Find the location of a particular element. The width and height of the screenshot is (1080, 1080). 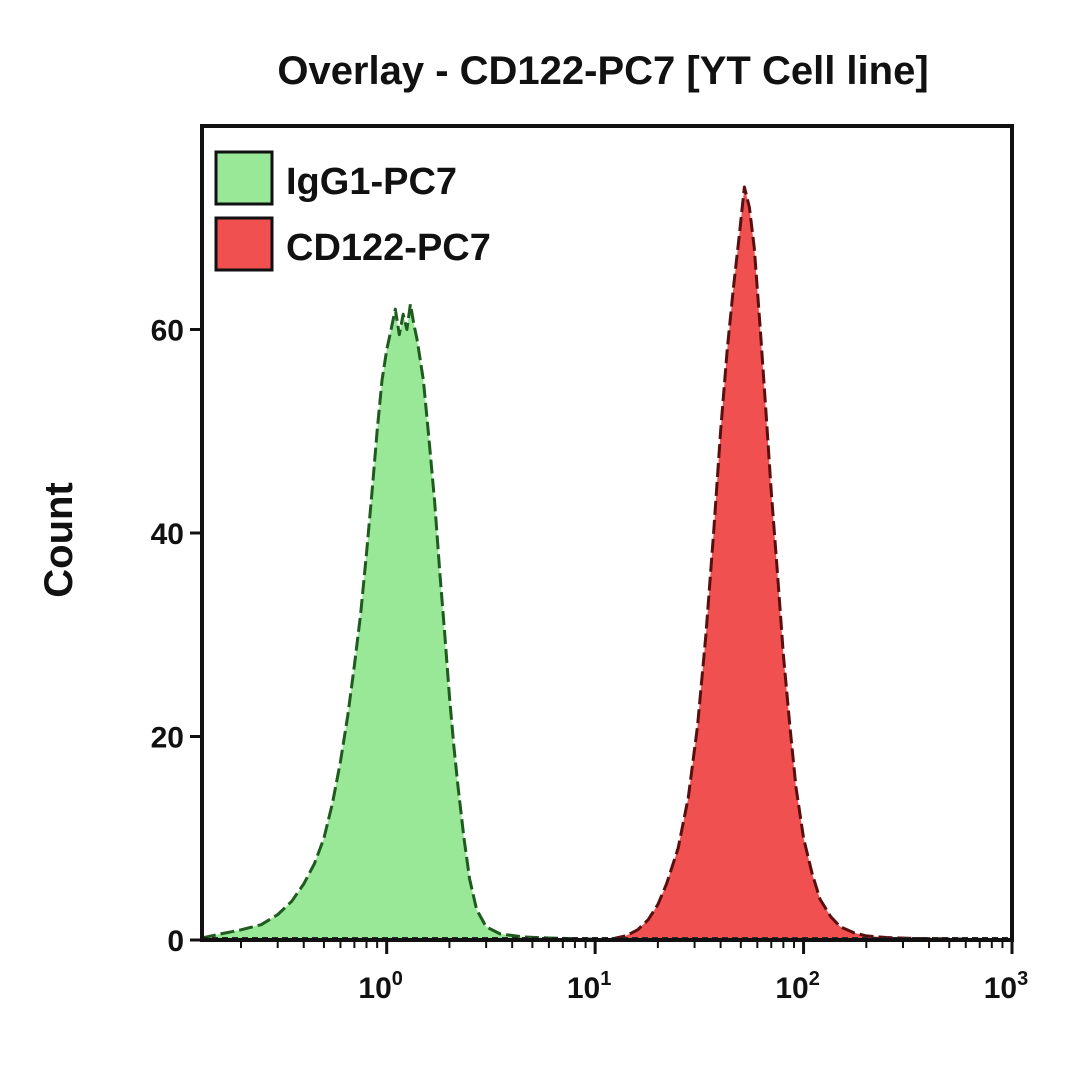

x-tick-label: 10¹ is located at coordinates (589, 986).